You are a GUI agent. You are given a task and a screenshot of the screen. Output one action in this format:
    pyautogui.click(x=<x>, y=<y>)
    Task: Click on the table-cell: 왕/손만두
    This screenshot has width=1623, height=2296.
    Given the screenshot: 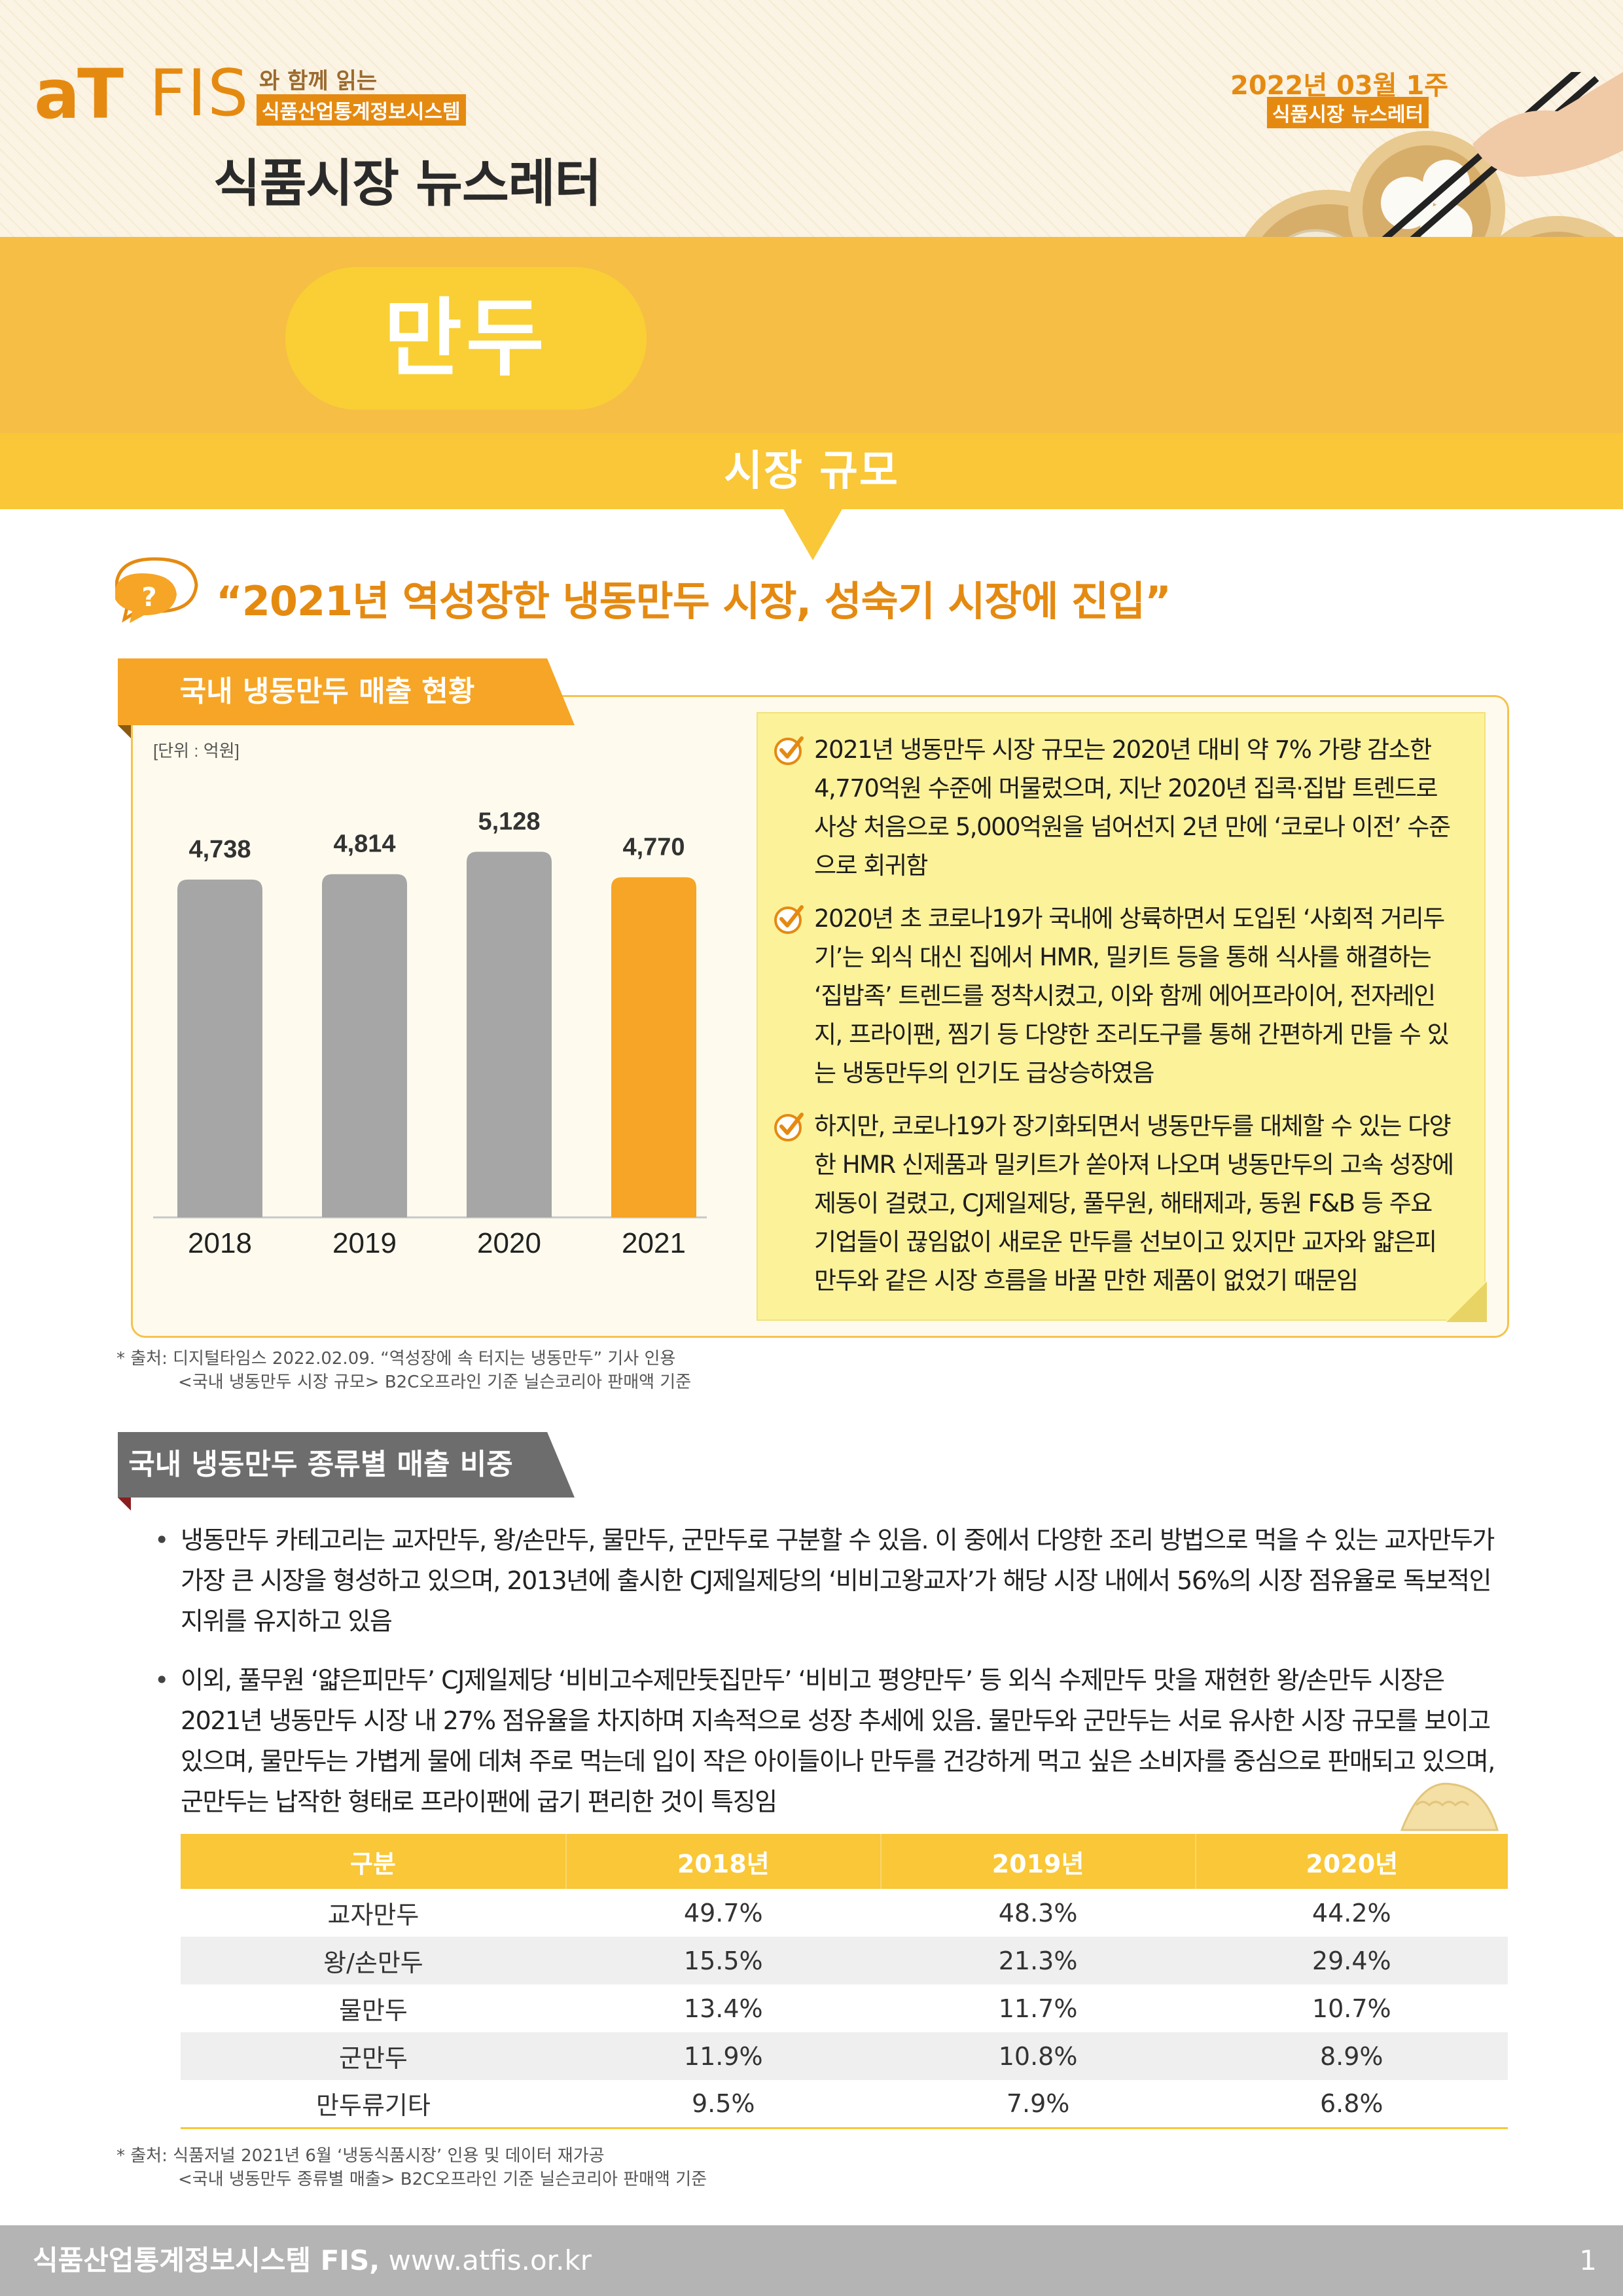 What is the action you would take?
    pyautogui.click(x=373, y=1960)
    